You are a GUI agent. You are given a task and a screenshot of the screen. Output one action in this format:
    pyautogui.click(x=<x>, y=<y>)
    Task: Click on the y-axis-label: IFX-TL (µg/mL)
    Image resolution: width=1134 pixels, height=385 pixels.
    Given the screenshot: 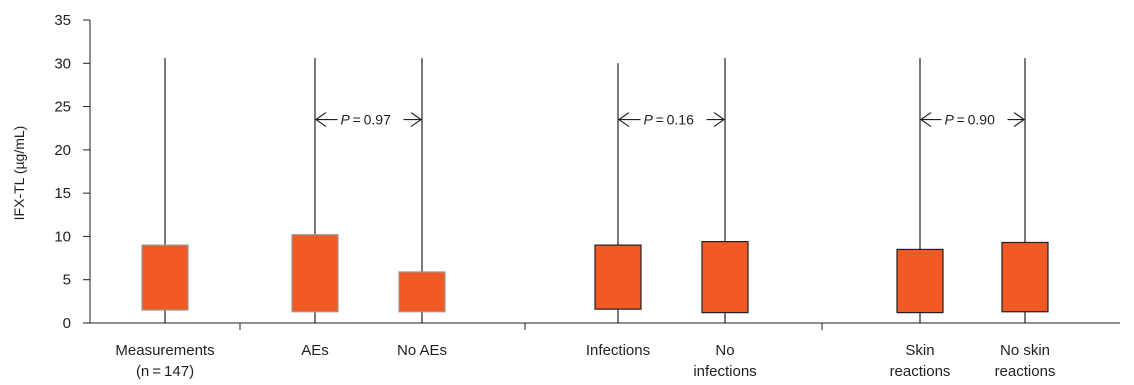 What is the action you would take?
    pyautogui.click(x=19, y=173)
    